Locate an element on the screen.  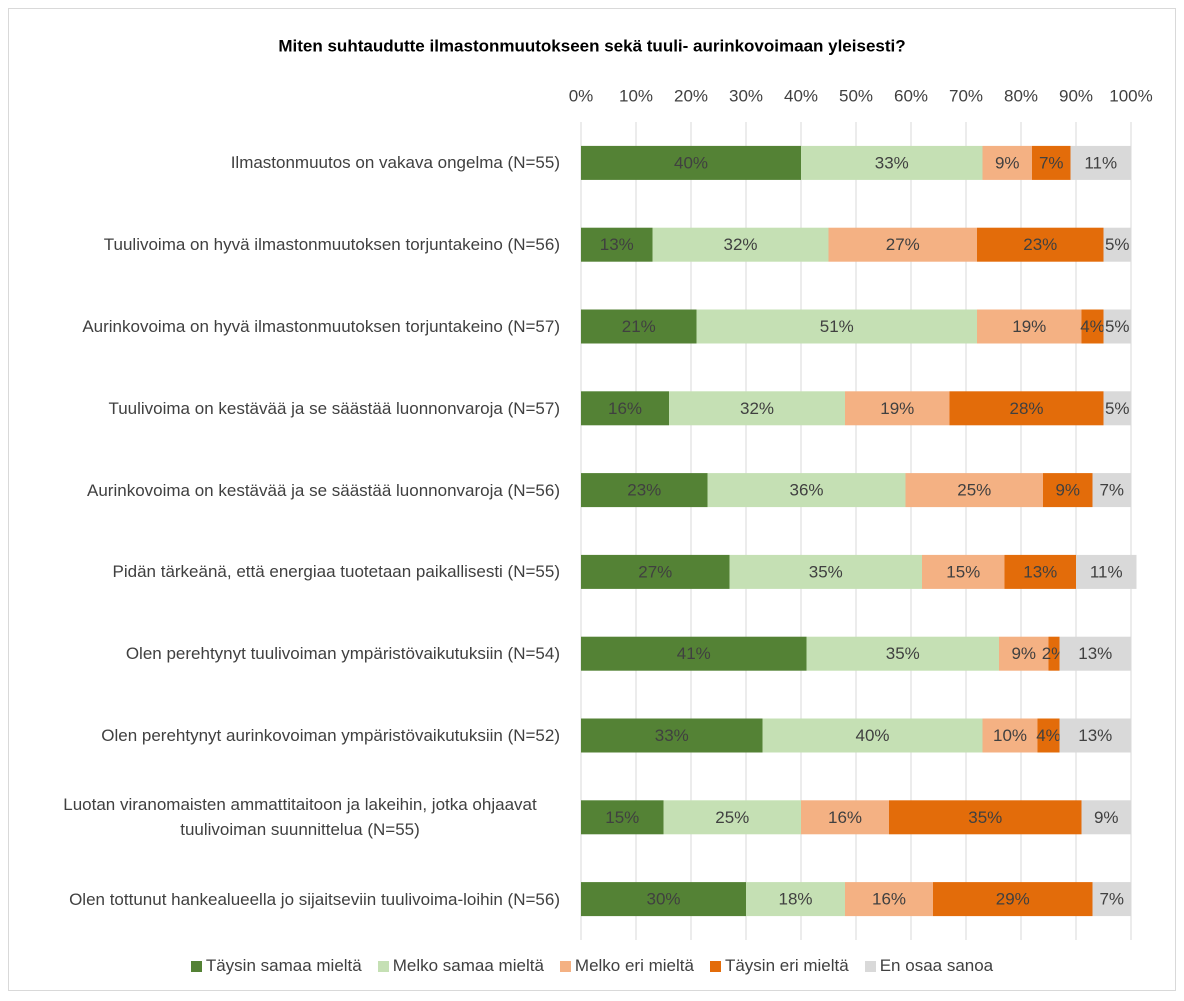
data-label: 11% is located at coordinates (1100, 162).